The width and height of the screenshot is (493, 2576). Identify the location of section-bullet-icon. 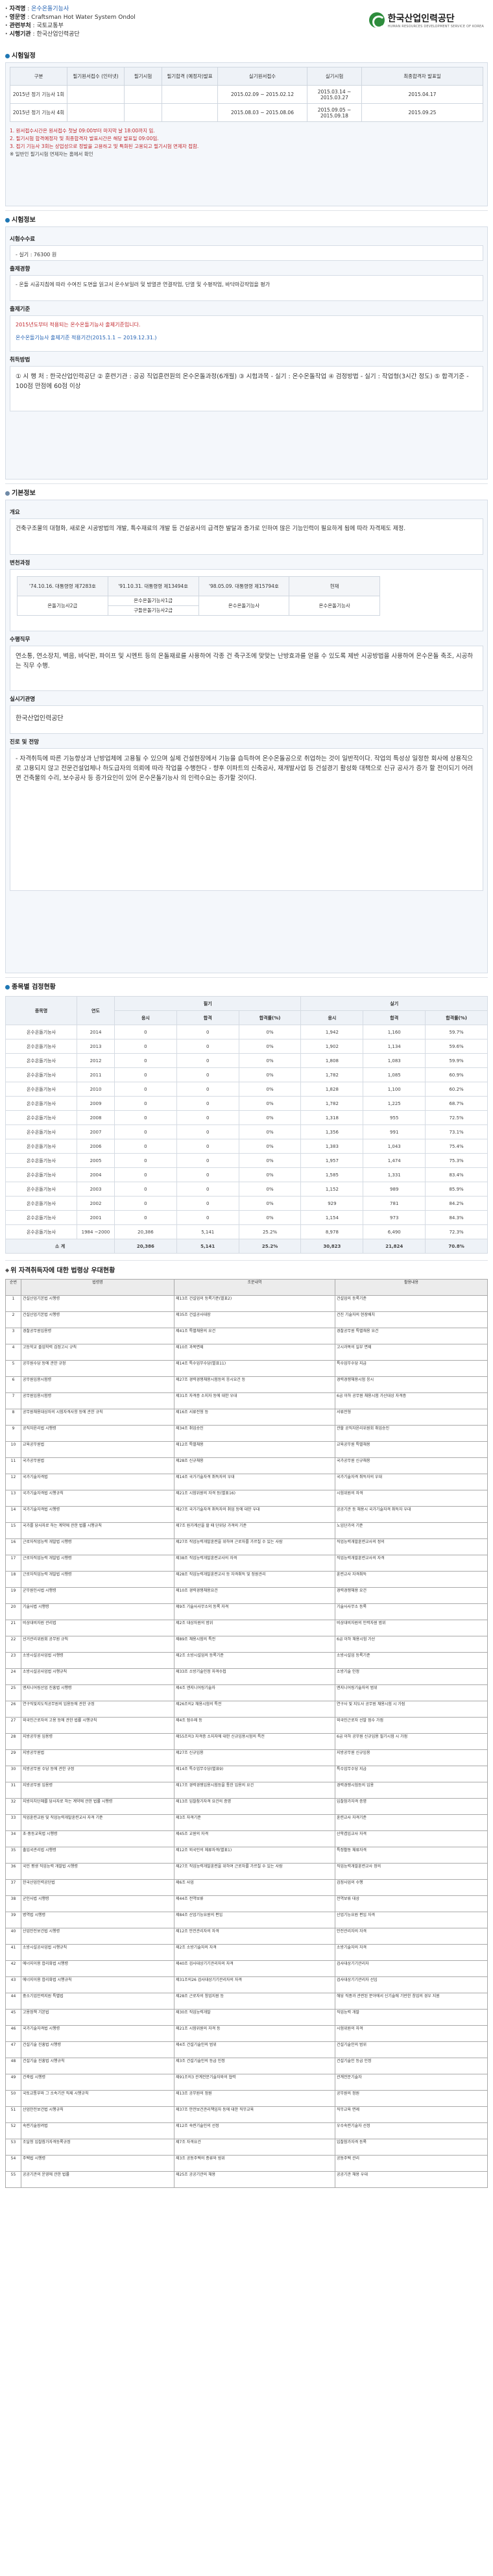
(7, 55).